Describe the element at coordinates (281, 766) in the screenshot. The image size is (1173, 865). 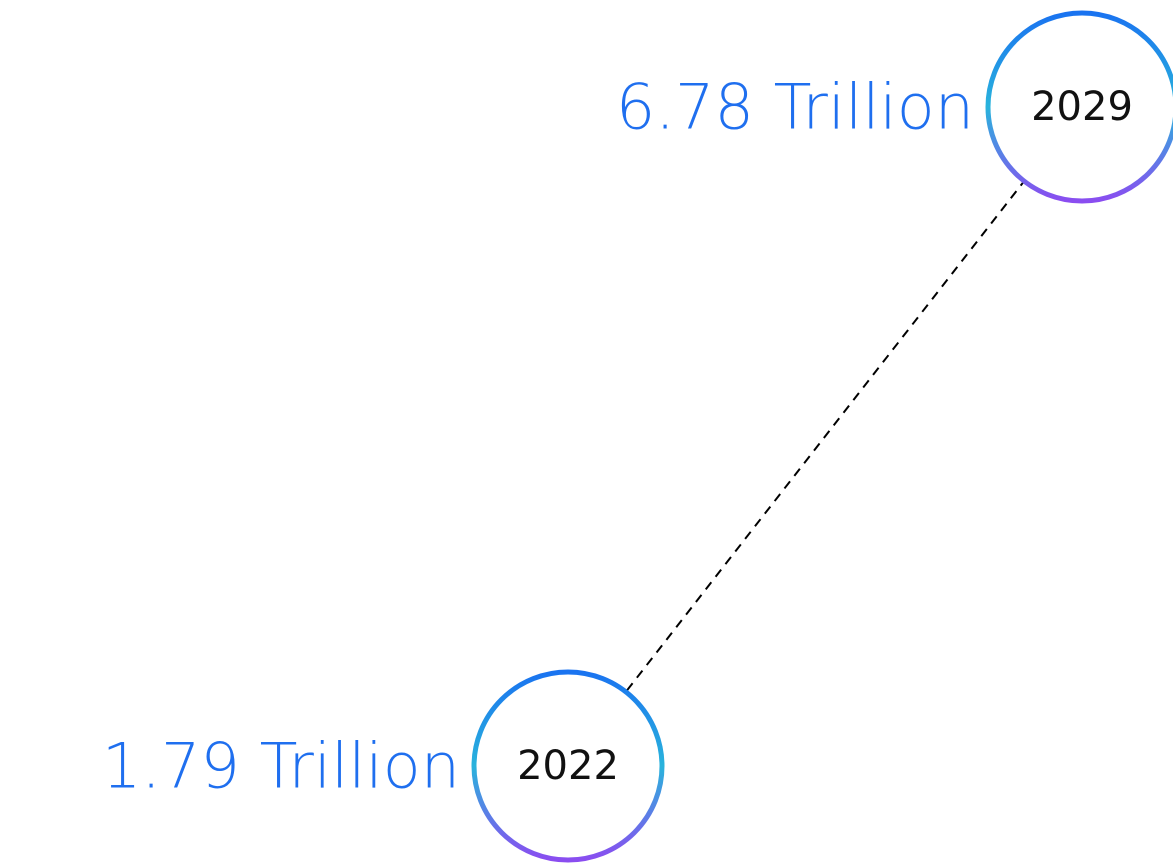
I see `value-label: 1.79 Trillion` at that location.